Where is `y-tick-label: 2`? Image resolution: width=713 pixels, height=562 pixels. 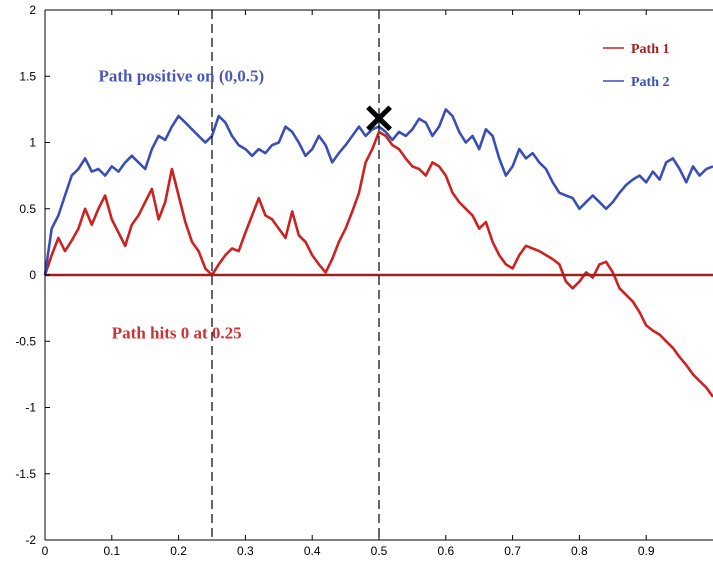 y-tick-label: 2 is located at coordinates (32, 10).